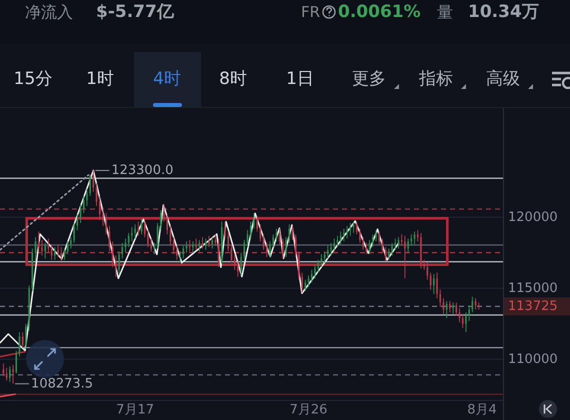 This screenshot has height=420, width=570. What do you see at coordinates (503, 79) in the screenshot?
I see `text: 高级` at bounding box center [503, 79].